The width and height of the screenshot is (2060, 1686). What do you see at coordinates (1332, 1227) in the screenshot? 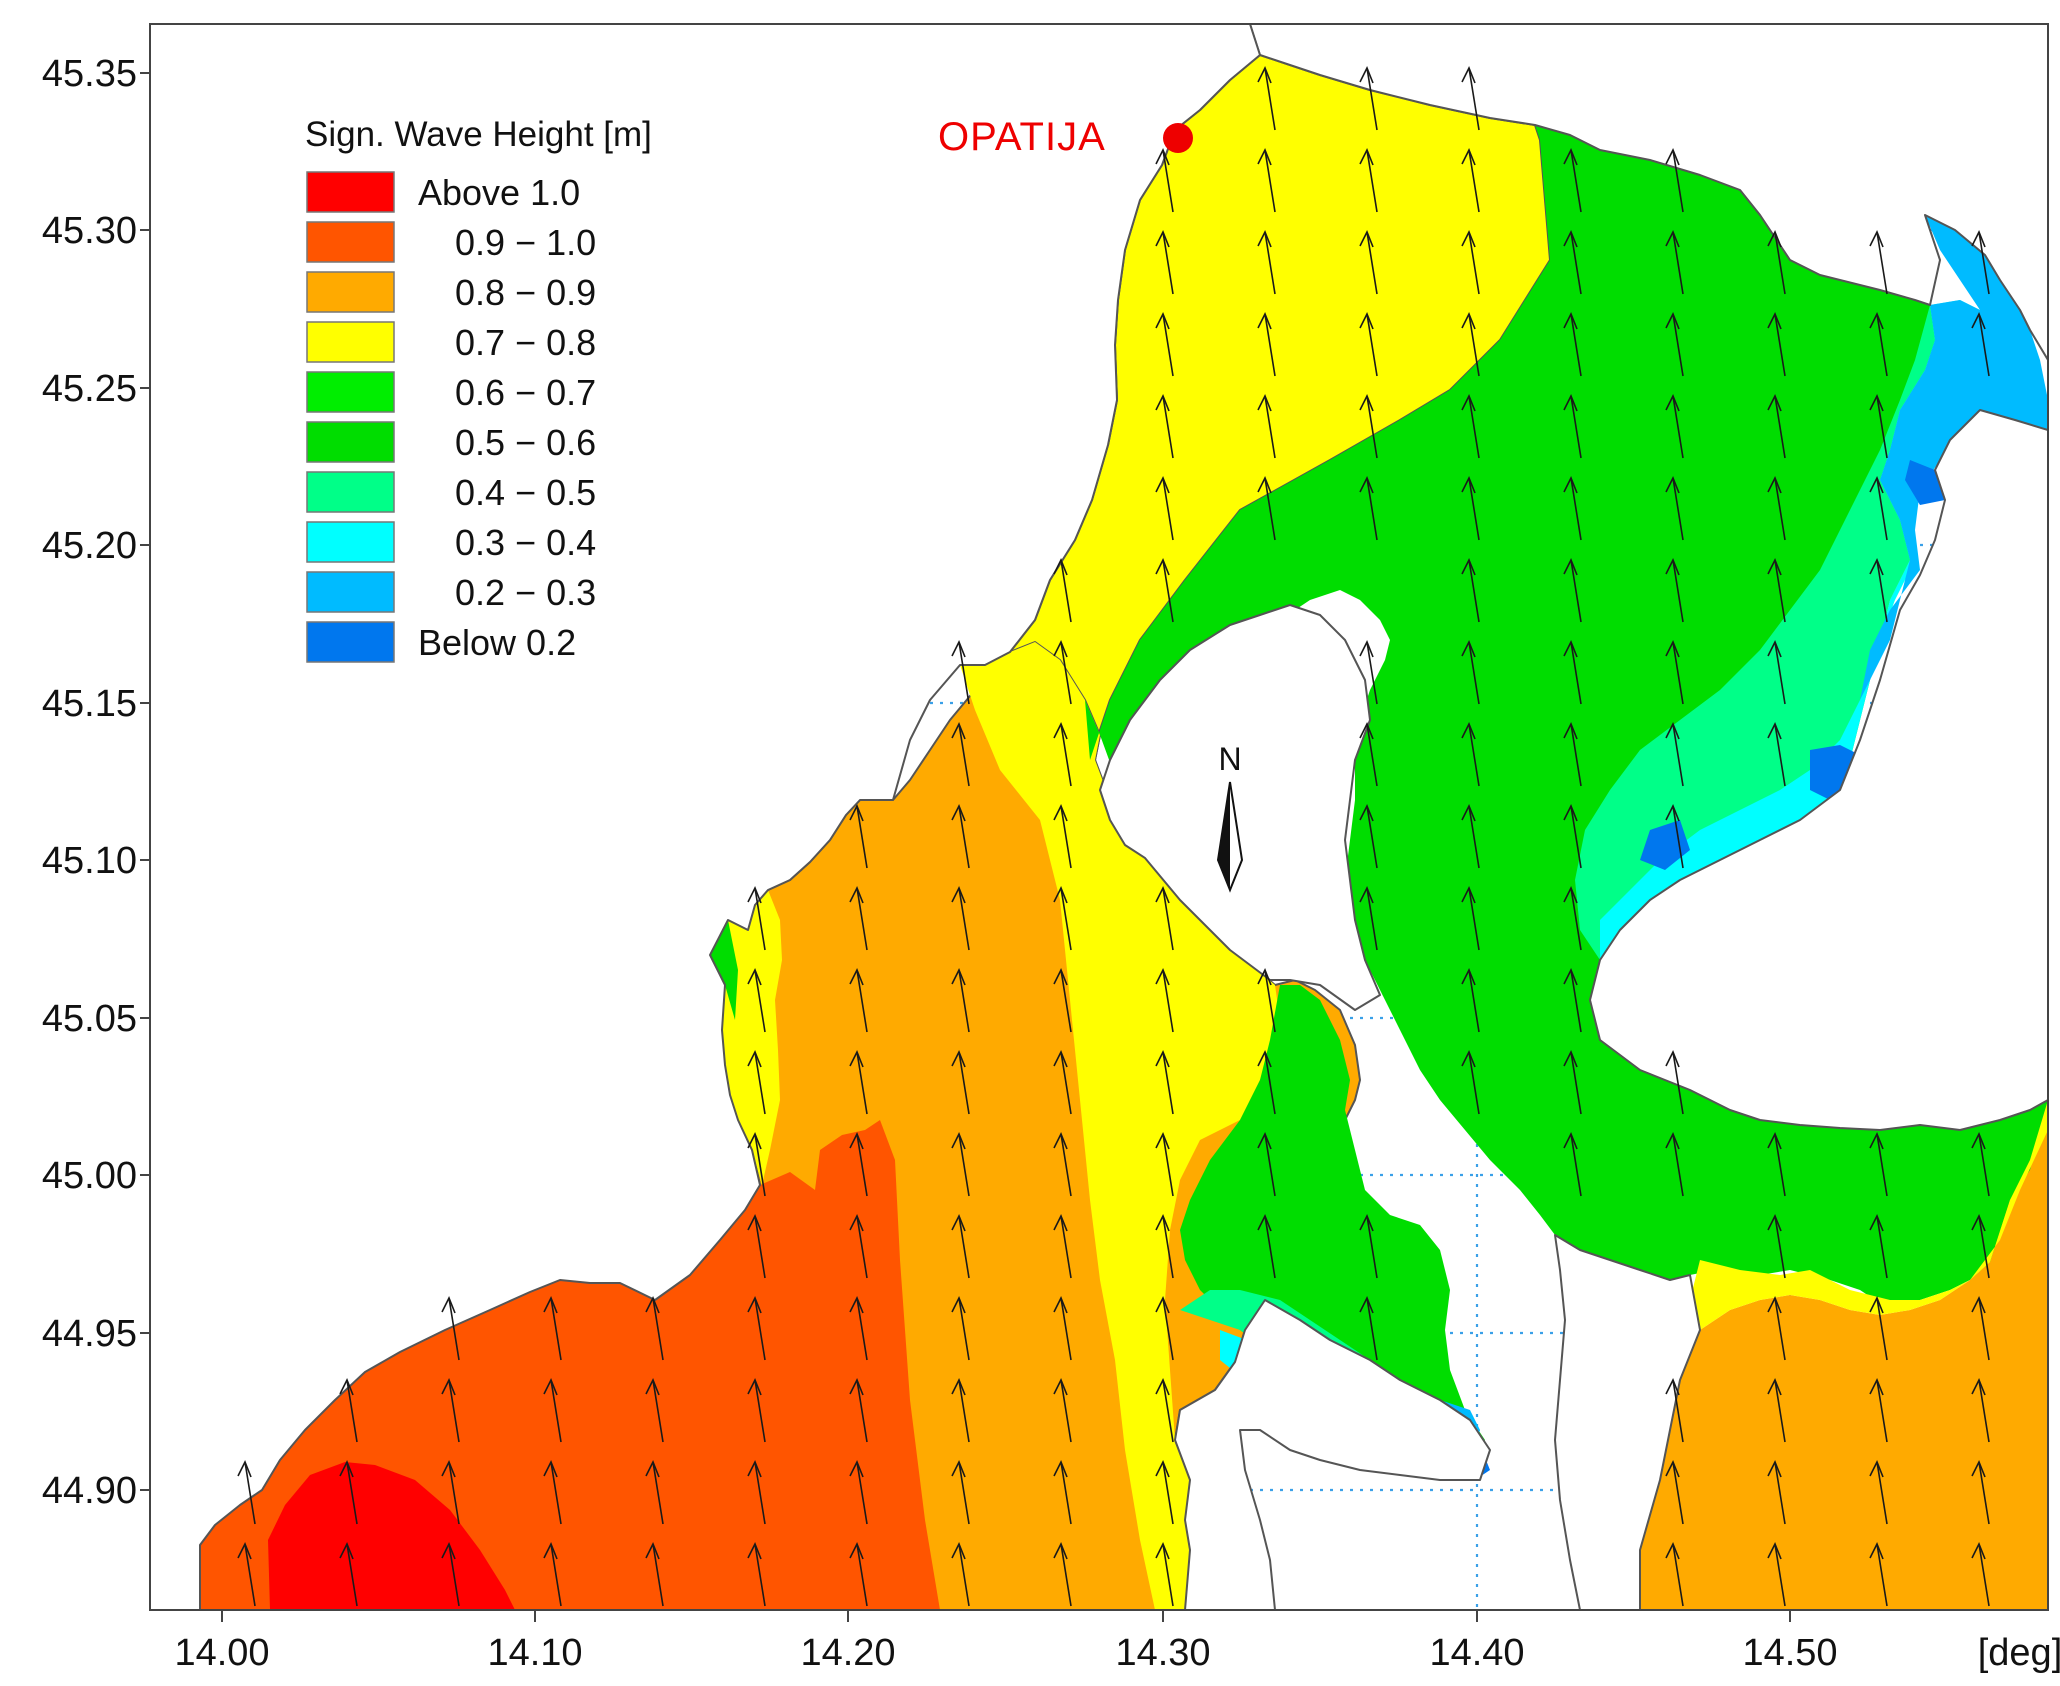
I see `contour-south-green` at bounding box center [1332, 1227].